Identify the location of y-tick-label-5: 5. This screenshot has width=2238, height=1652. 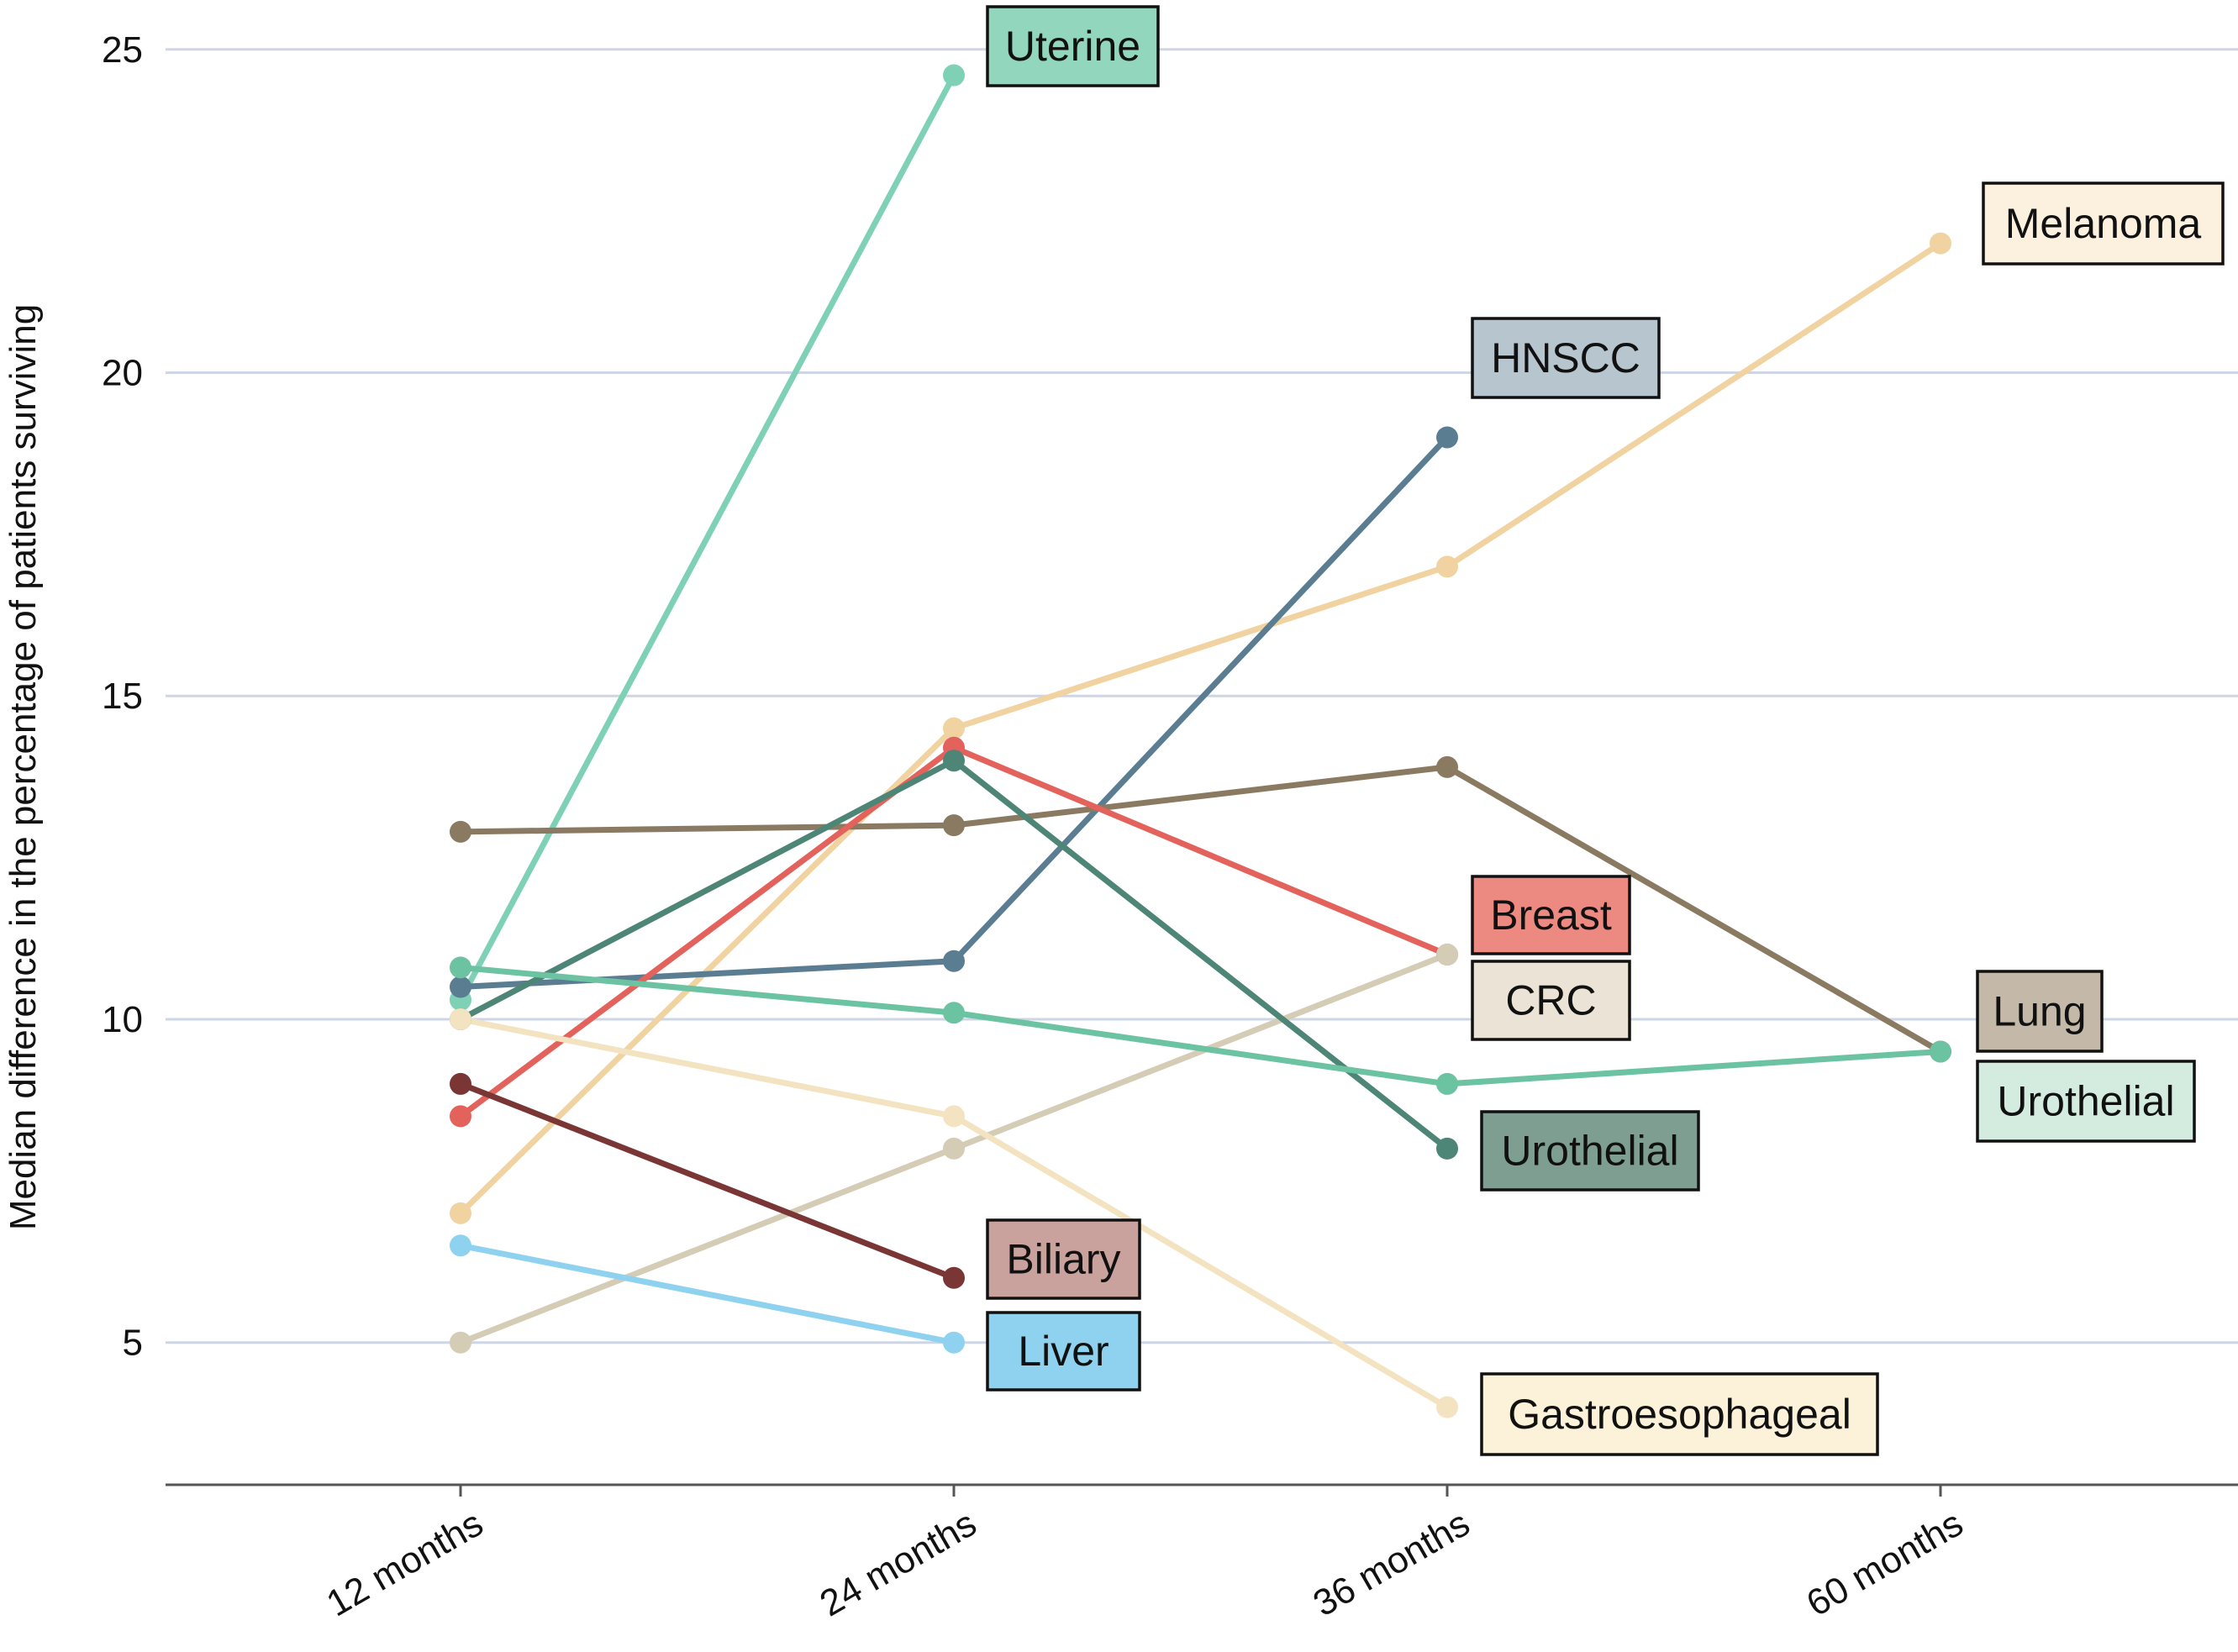
(133, 1343).